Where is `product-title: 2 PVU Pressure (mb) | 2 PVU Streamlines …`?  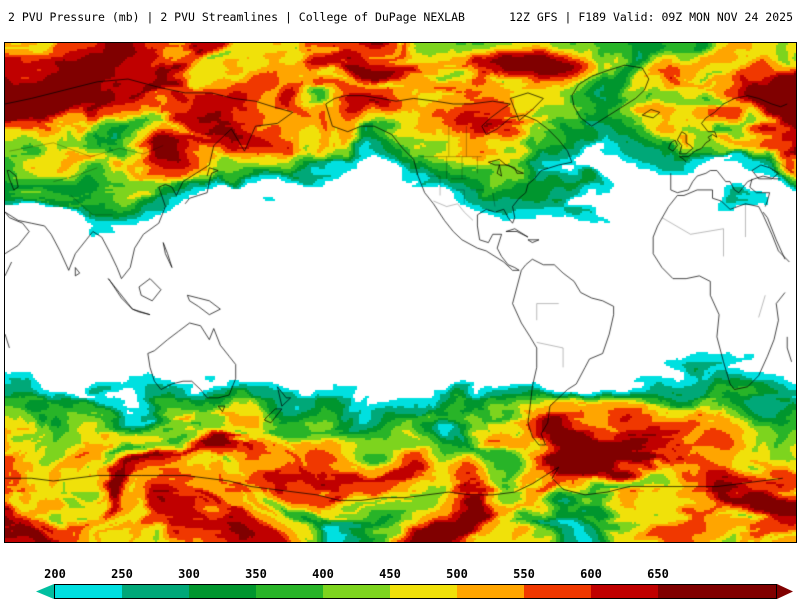 product-title: 2 PVU Pressure (mb) | 2 PVU Streamlines … is located at coordinates (236, 17).